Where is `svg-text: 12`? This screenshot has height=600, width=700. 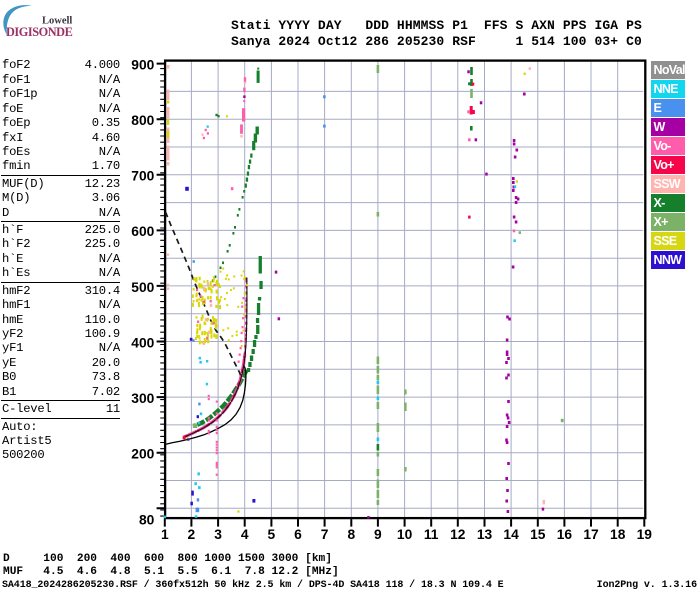
svg-text: 12 is located at coordinates (458, 534).